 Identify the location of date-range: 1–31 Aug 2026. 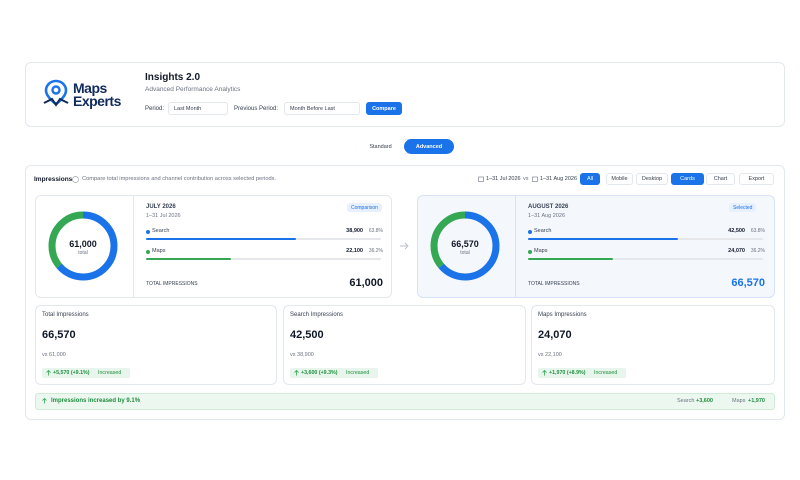
(559, 179).